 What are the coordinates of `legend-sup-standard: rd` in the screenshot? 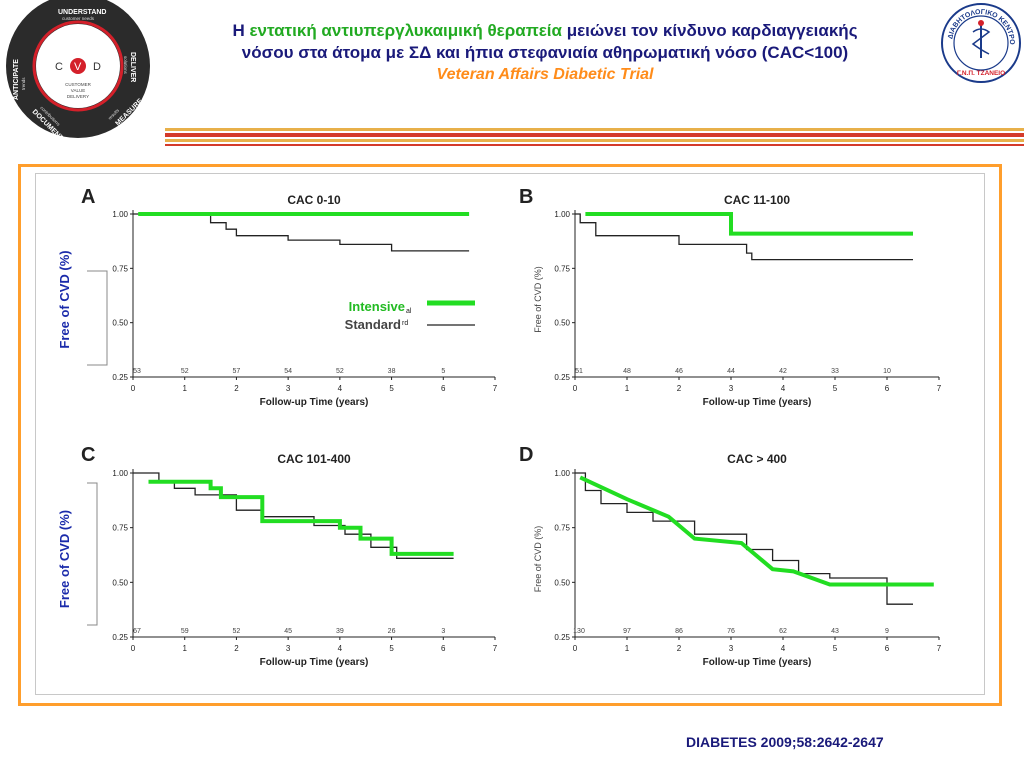 It's located at (405, 323).